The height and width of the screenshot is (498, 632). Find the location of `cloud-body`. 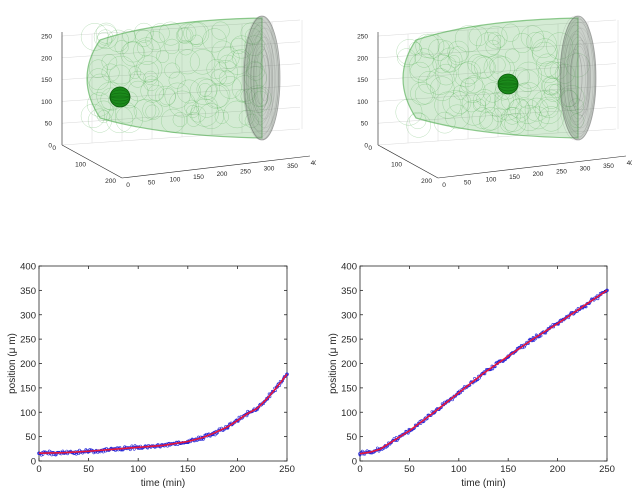

cloud-body is located at coordinates (490, 78).